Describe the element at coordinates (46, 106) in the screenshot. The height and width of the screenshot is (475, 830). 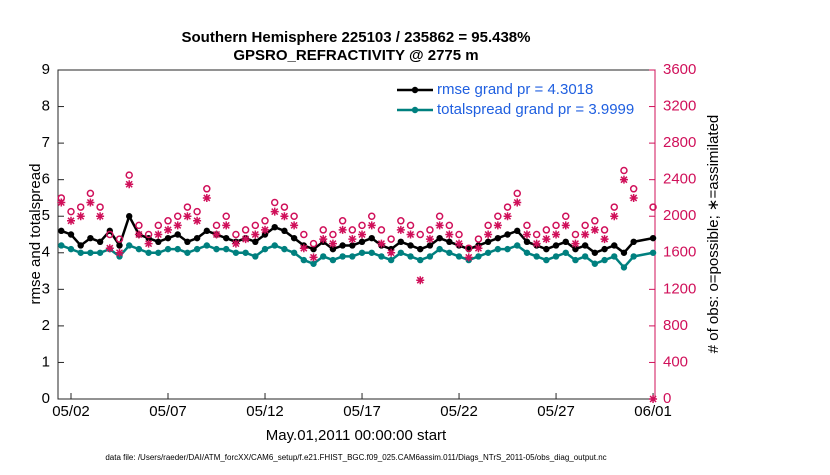
I see `y-tick-label: 8` at that location.